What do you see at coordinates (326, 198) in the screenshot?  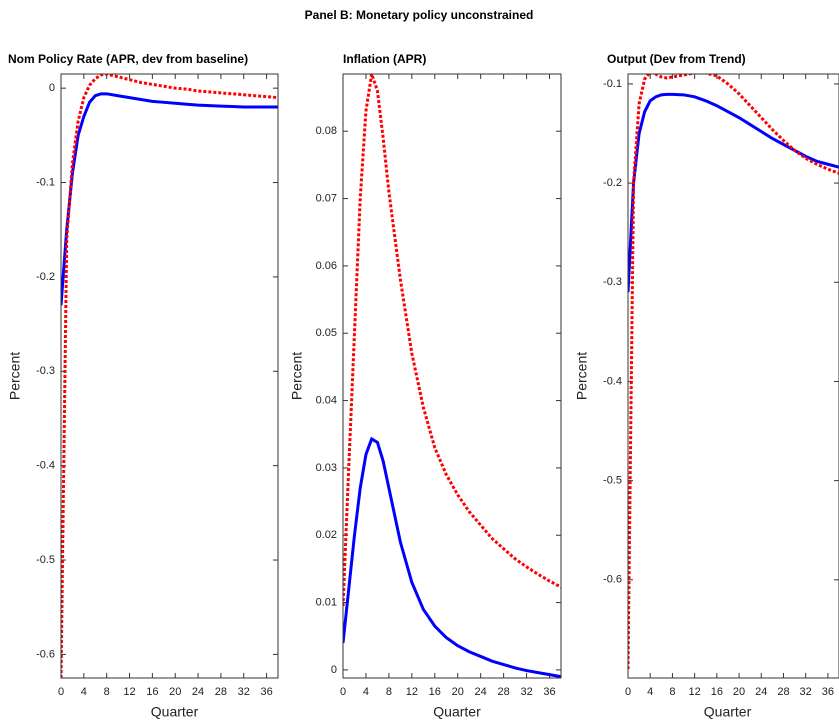 I see `y-tick-label: 0.07` at bounding box center [326, 198].